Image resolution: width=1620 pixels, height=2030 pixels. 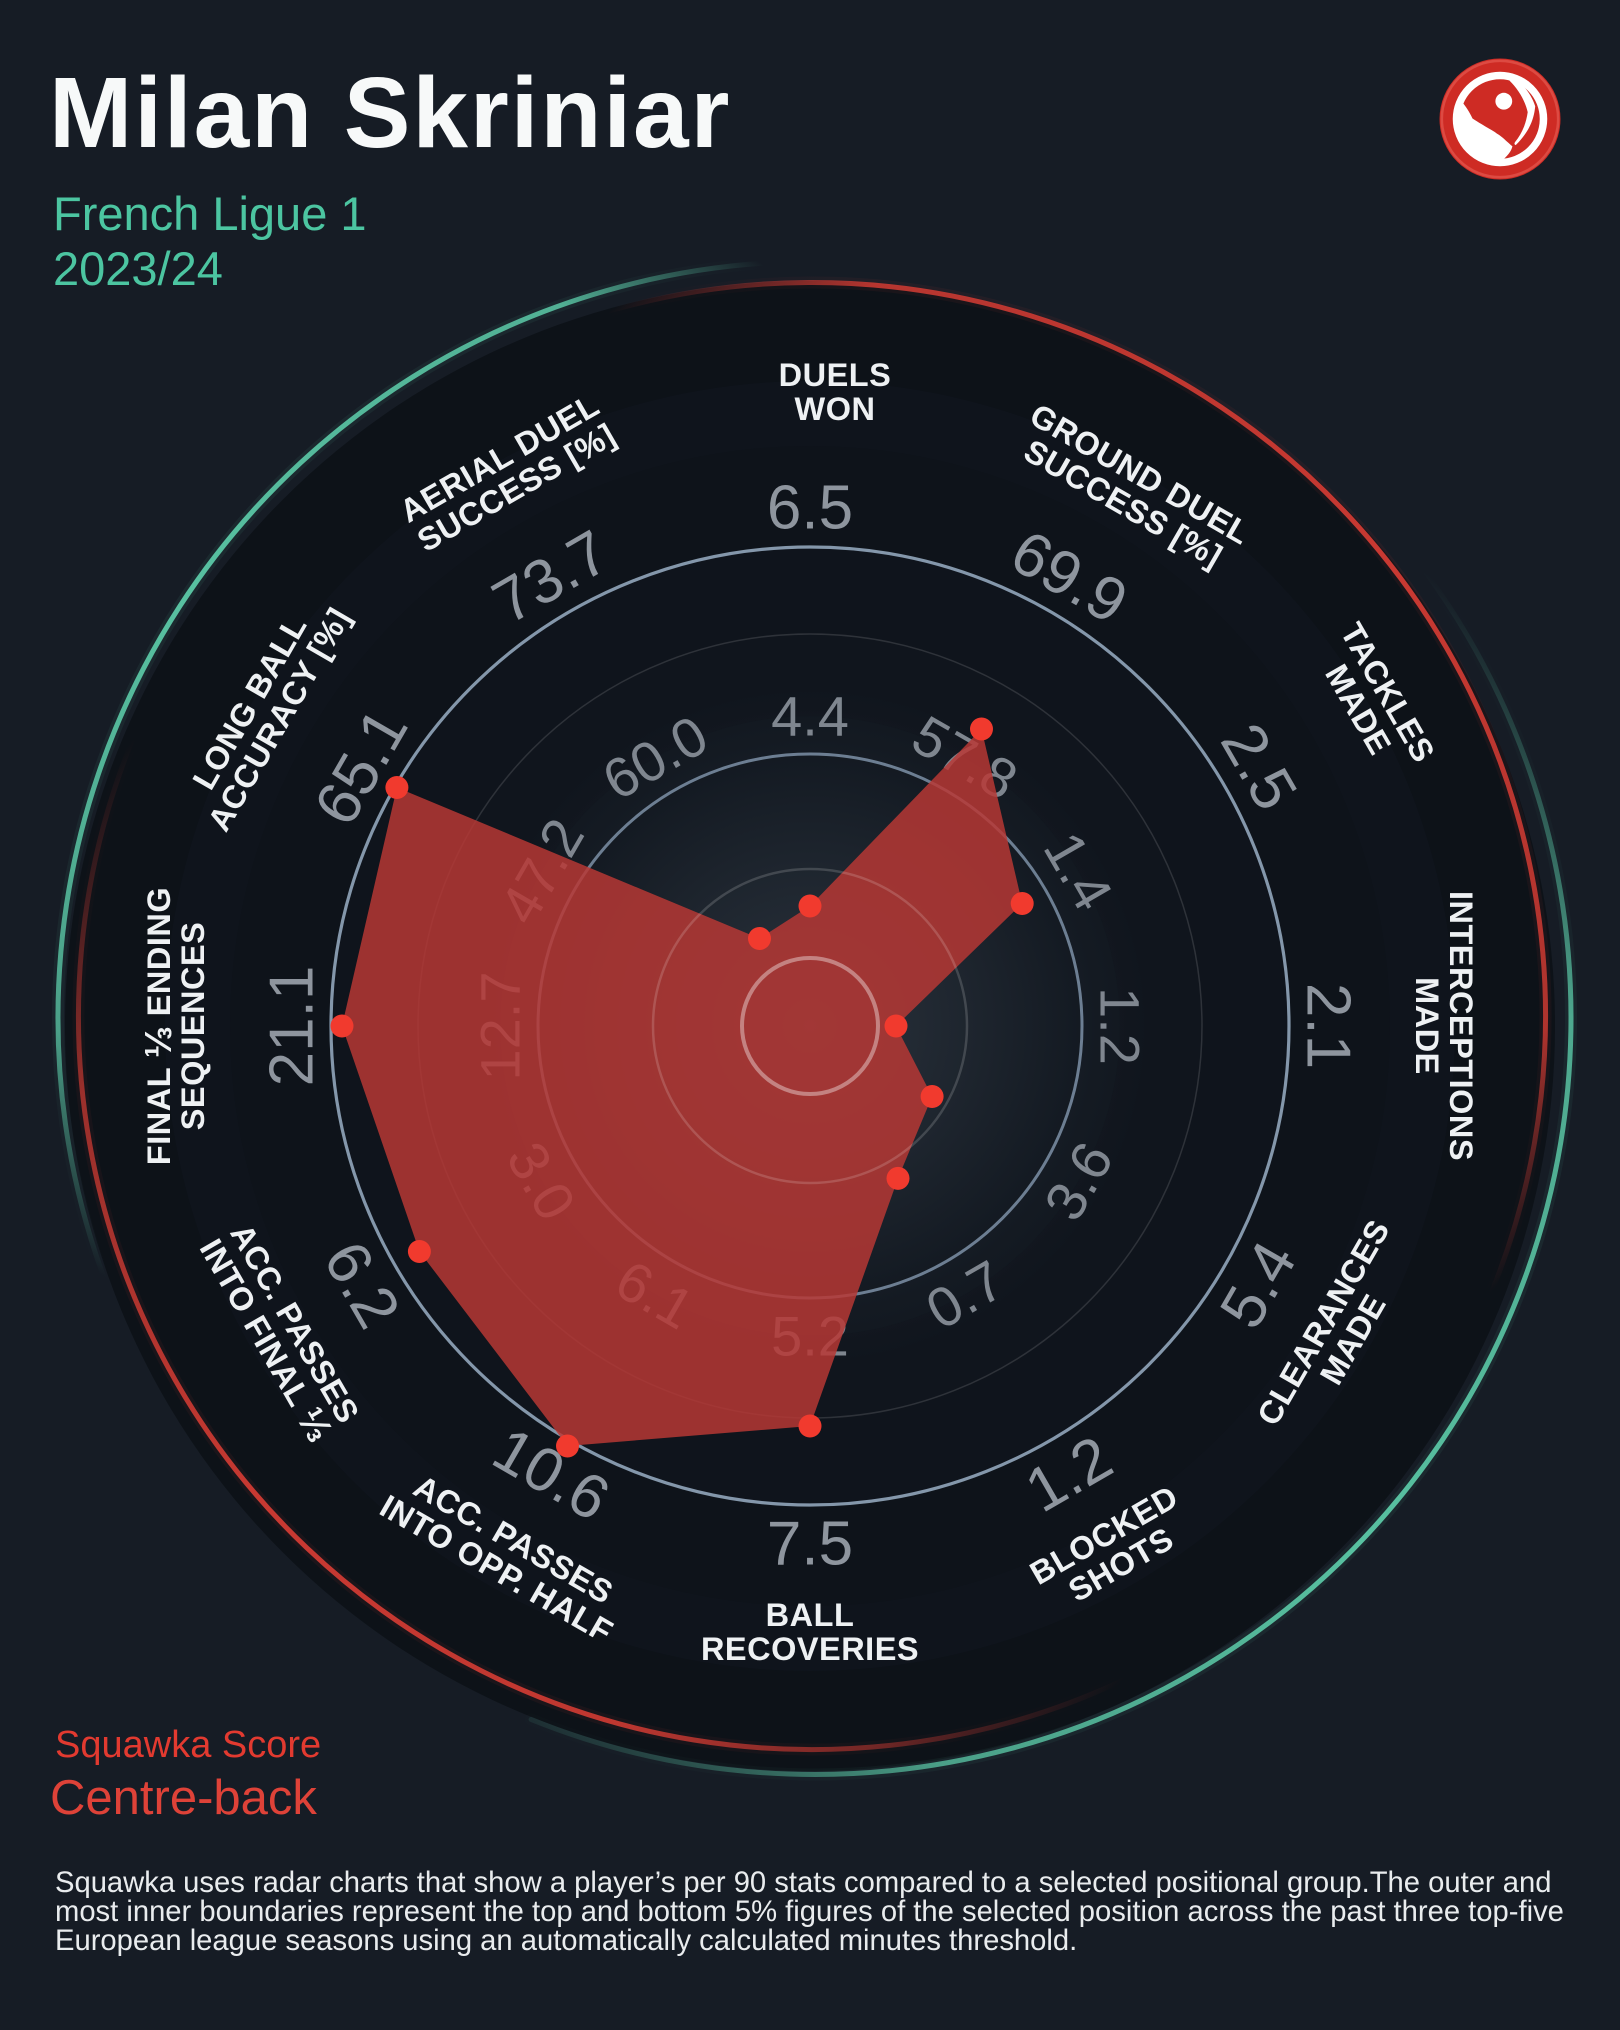 What do you see at coordinates (1461, 1026) in the screenshot?
I see `svg-text: INTERCEPTIONS` at bounding box center [1461, 1026].